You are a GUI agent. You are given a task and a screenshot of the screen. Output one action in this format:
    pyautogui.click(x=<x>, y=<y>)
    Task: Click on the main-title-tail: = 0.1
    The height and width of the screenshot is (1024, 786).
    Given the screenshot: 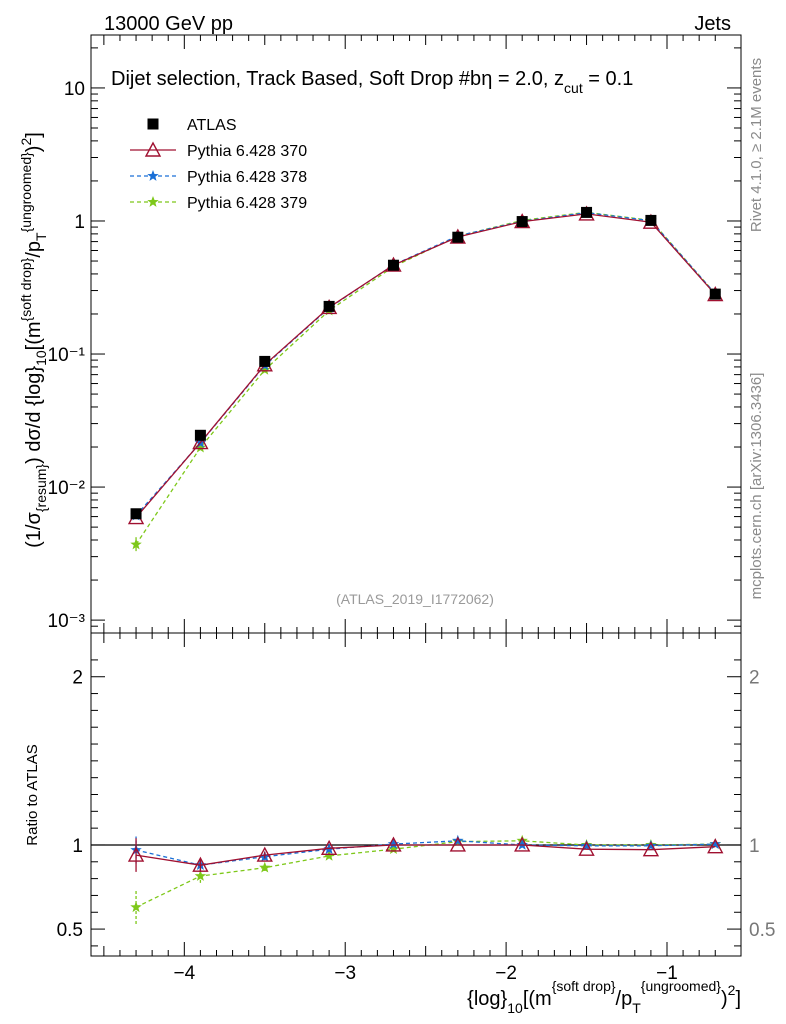 What is the action you would take?
    pyautogui.click(x=608, y=79)
    